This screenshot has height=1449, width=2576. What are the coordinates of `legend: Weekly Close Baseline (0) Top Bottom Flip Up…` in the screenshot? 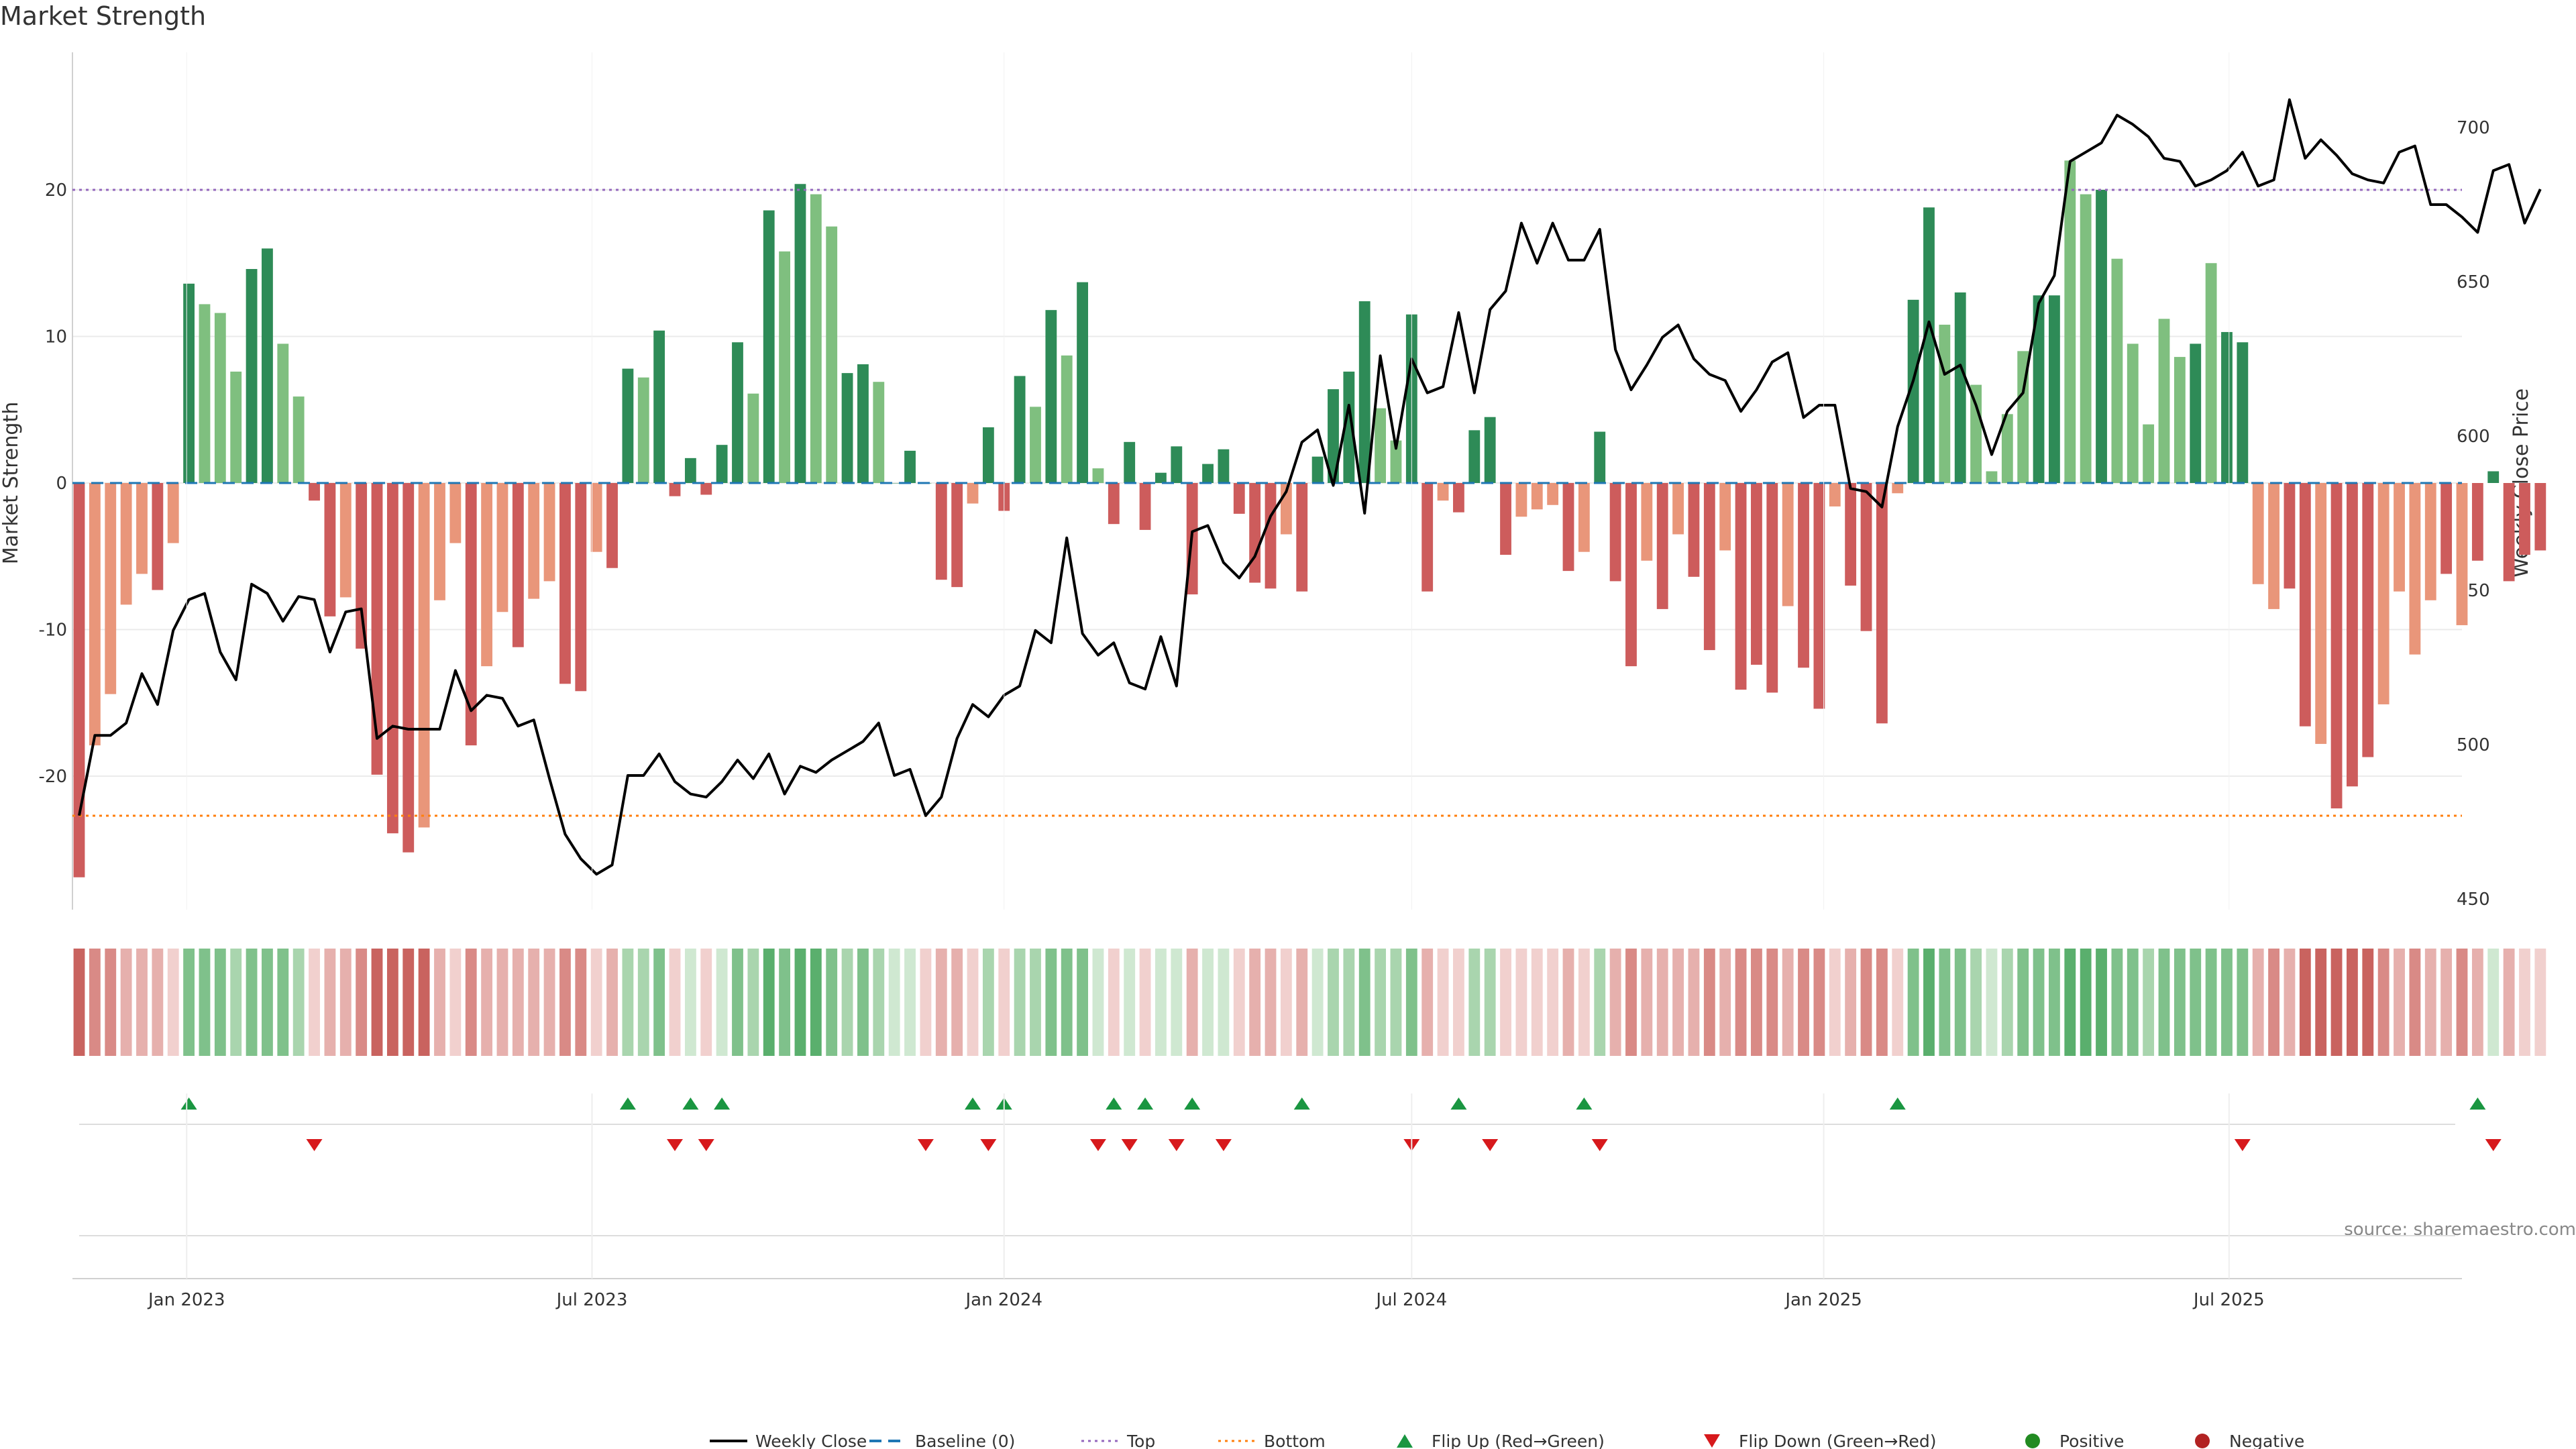 It's located at (1507, 1440).